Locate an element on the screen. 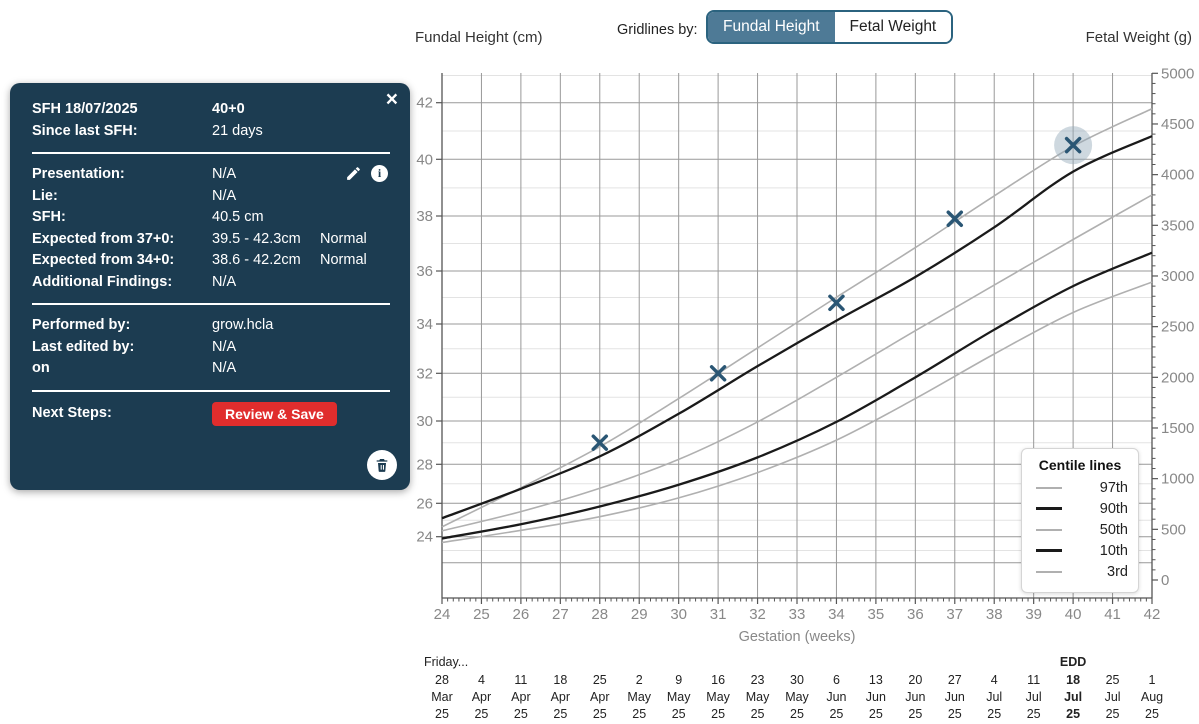 This screenshot has height=724, width=1199. svg-text: 20 is located at coordinates (915, 680).